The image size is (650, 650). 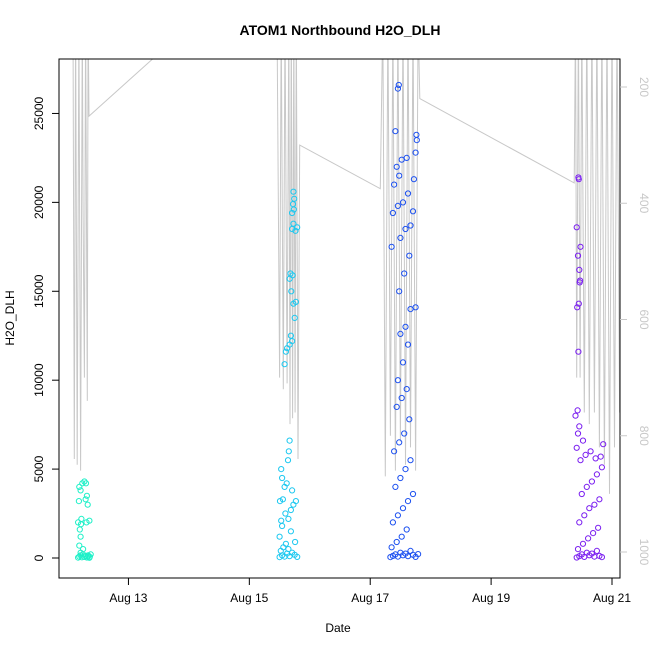 I want to click on y-tick-label: 0, so click(x=39, y=557).